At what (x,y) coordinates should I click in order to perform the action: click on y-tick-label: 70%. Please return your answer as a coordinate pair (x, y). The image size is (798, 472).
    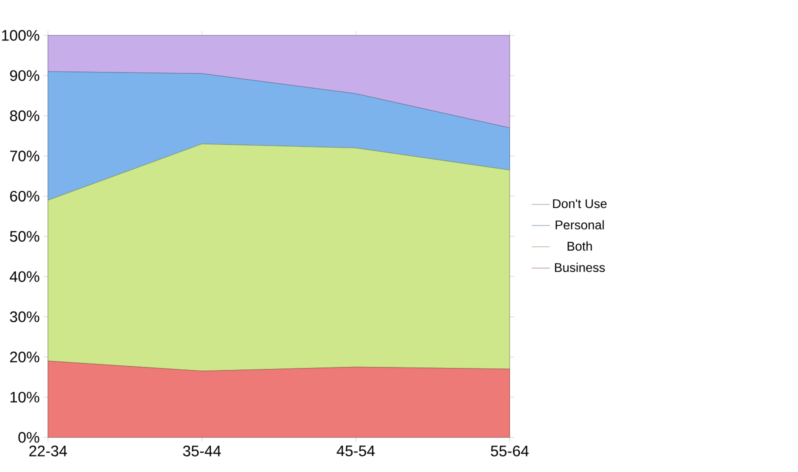
    Looking at the image, I should click on (25, 156).